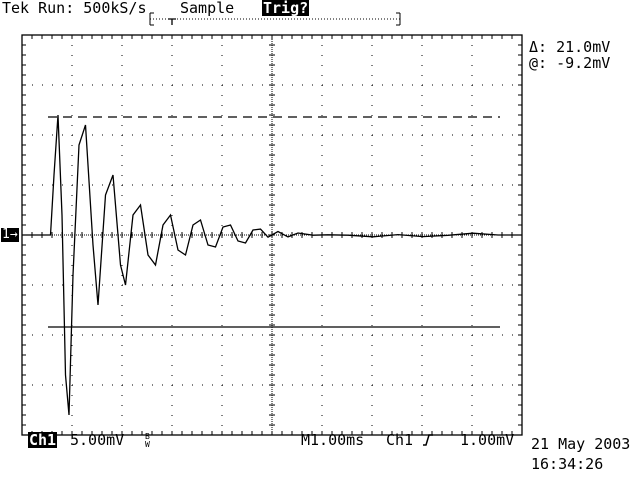 This screenshot has height=480, width=640. Describe the element at coordinates (43, 440) in the screenshot. I see `channel-label: Ch1` at that location.